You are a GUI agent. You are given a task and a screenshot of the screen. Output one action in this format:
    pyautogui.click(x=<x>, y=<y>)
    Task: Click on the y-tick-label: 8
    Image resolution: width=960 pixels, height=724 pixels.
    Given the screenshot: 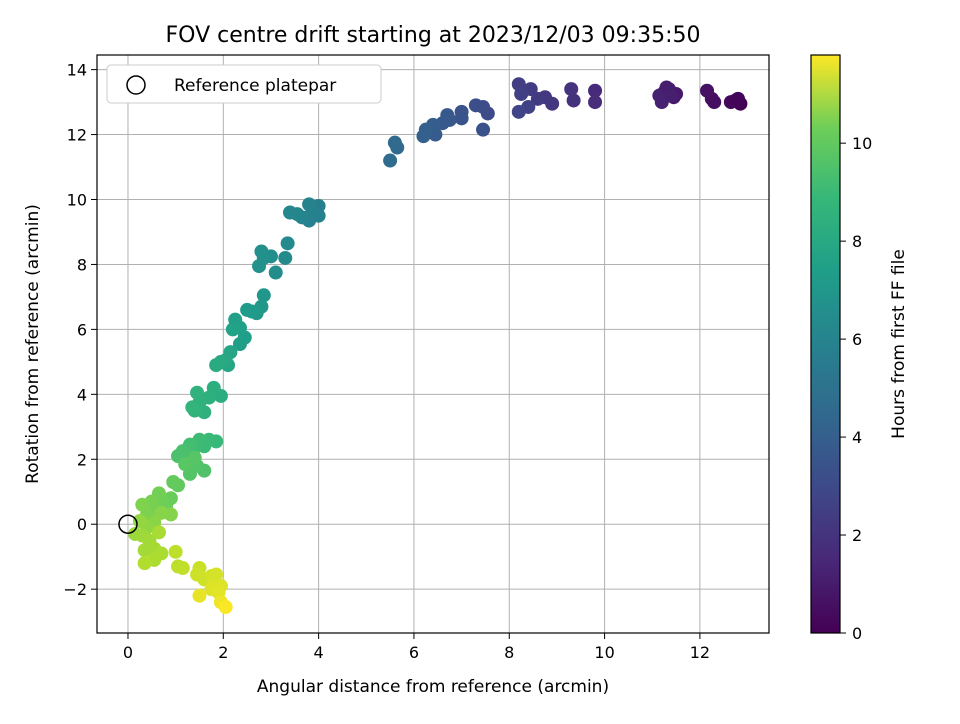 What is the action you would take?
    pyautogui.click(x=82, y=264)
    